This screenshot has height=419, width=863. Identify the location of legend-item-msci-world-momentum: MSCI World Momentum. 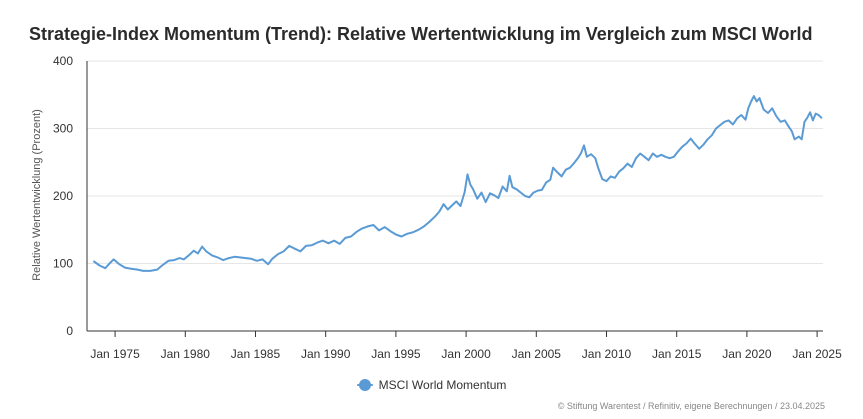
(431, 385).